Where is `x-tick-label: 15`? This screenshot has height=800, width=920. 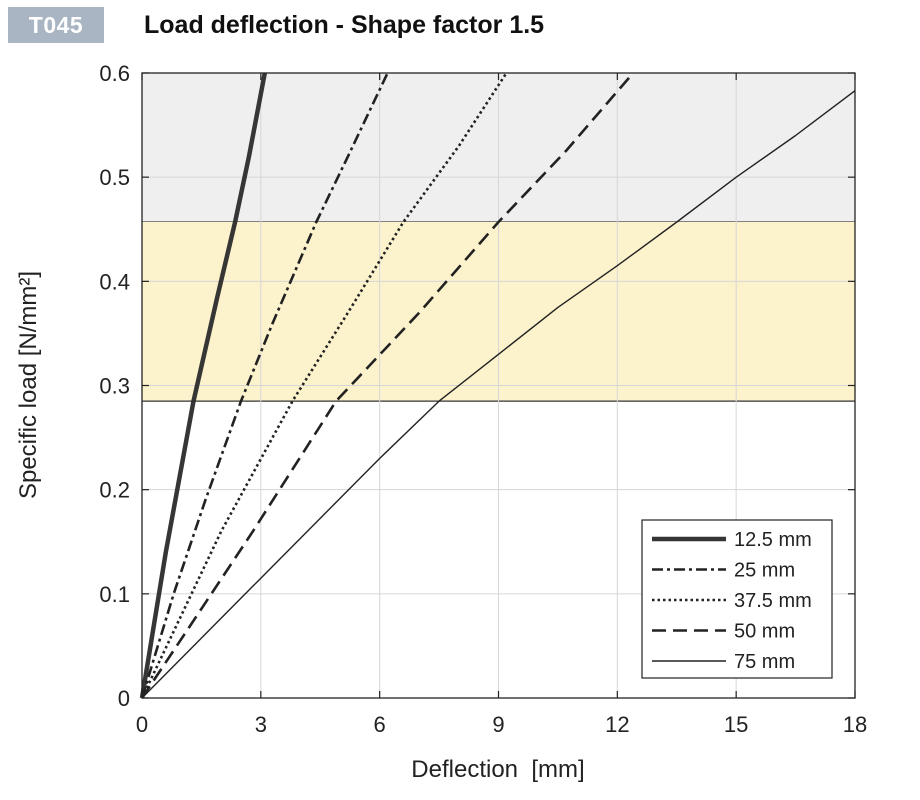
x-tick-label: 15 is located at coordinates (736, 724).